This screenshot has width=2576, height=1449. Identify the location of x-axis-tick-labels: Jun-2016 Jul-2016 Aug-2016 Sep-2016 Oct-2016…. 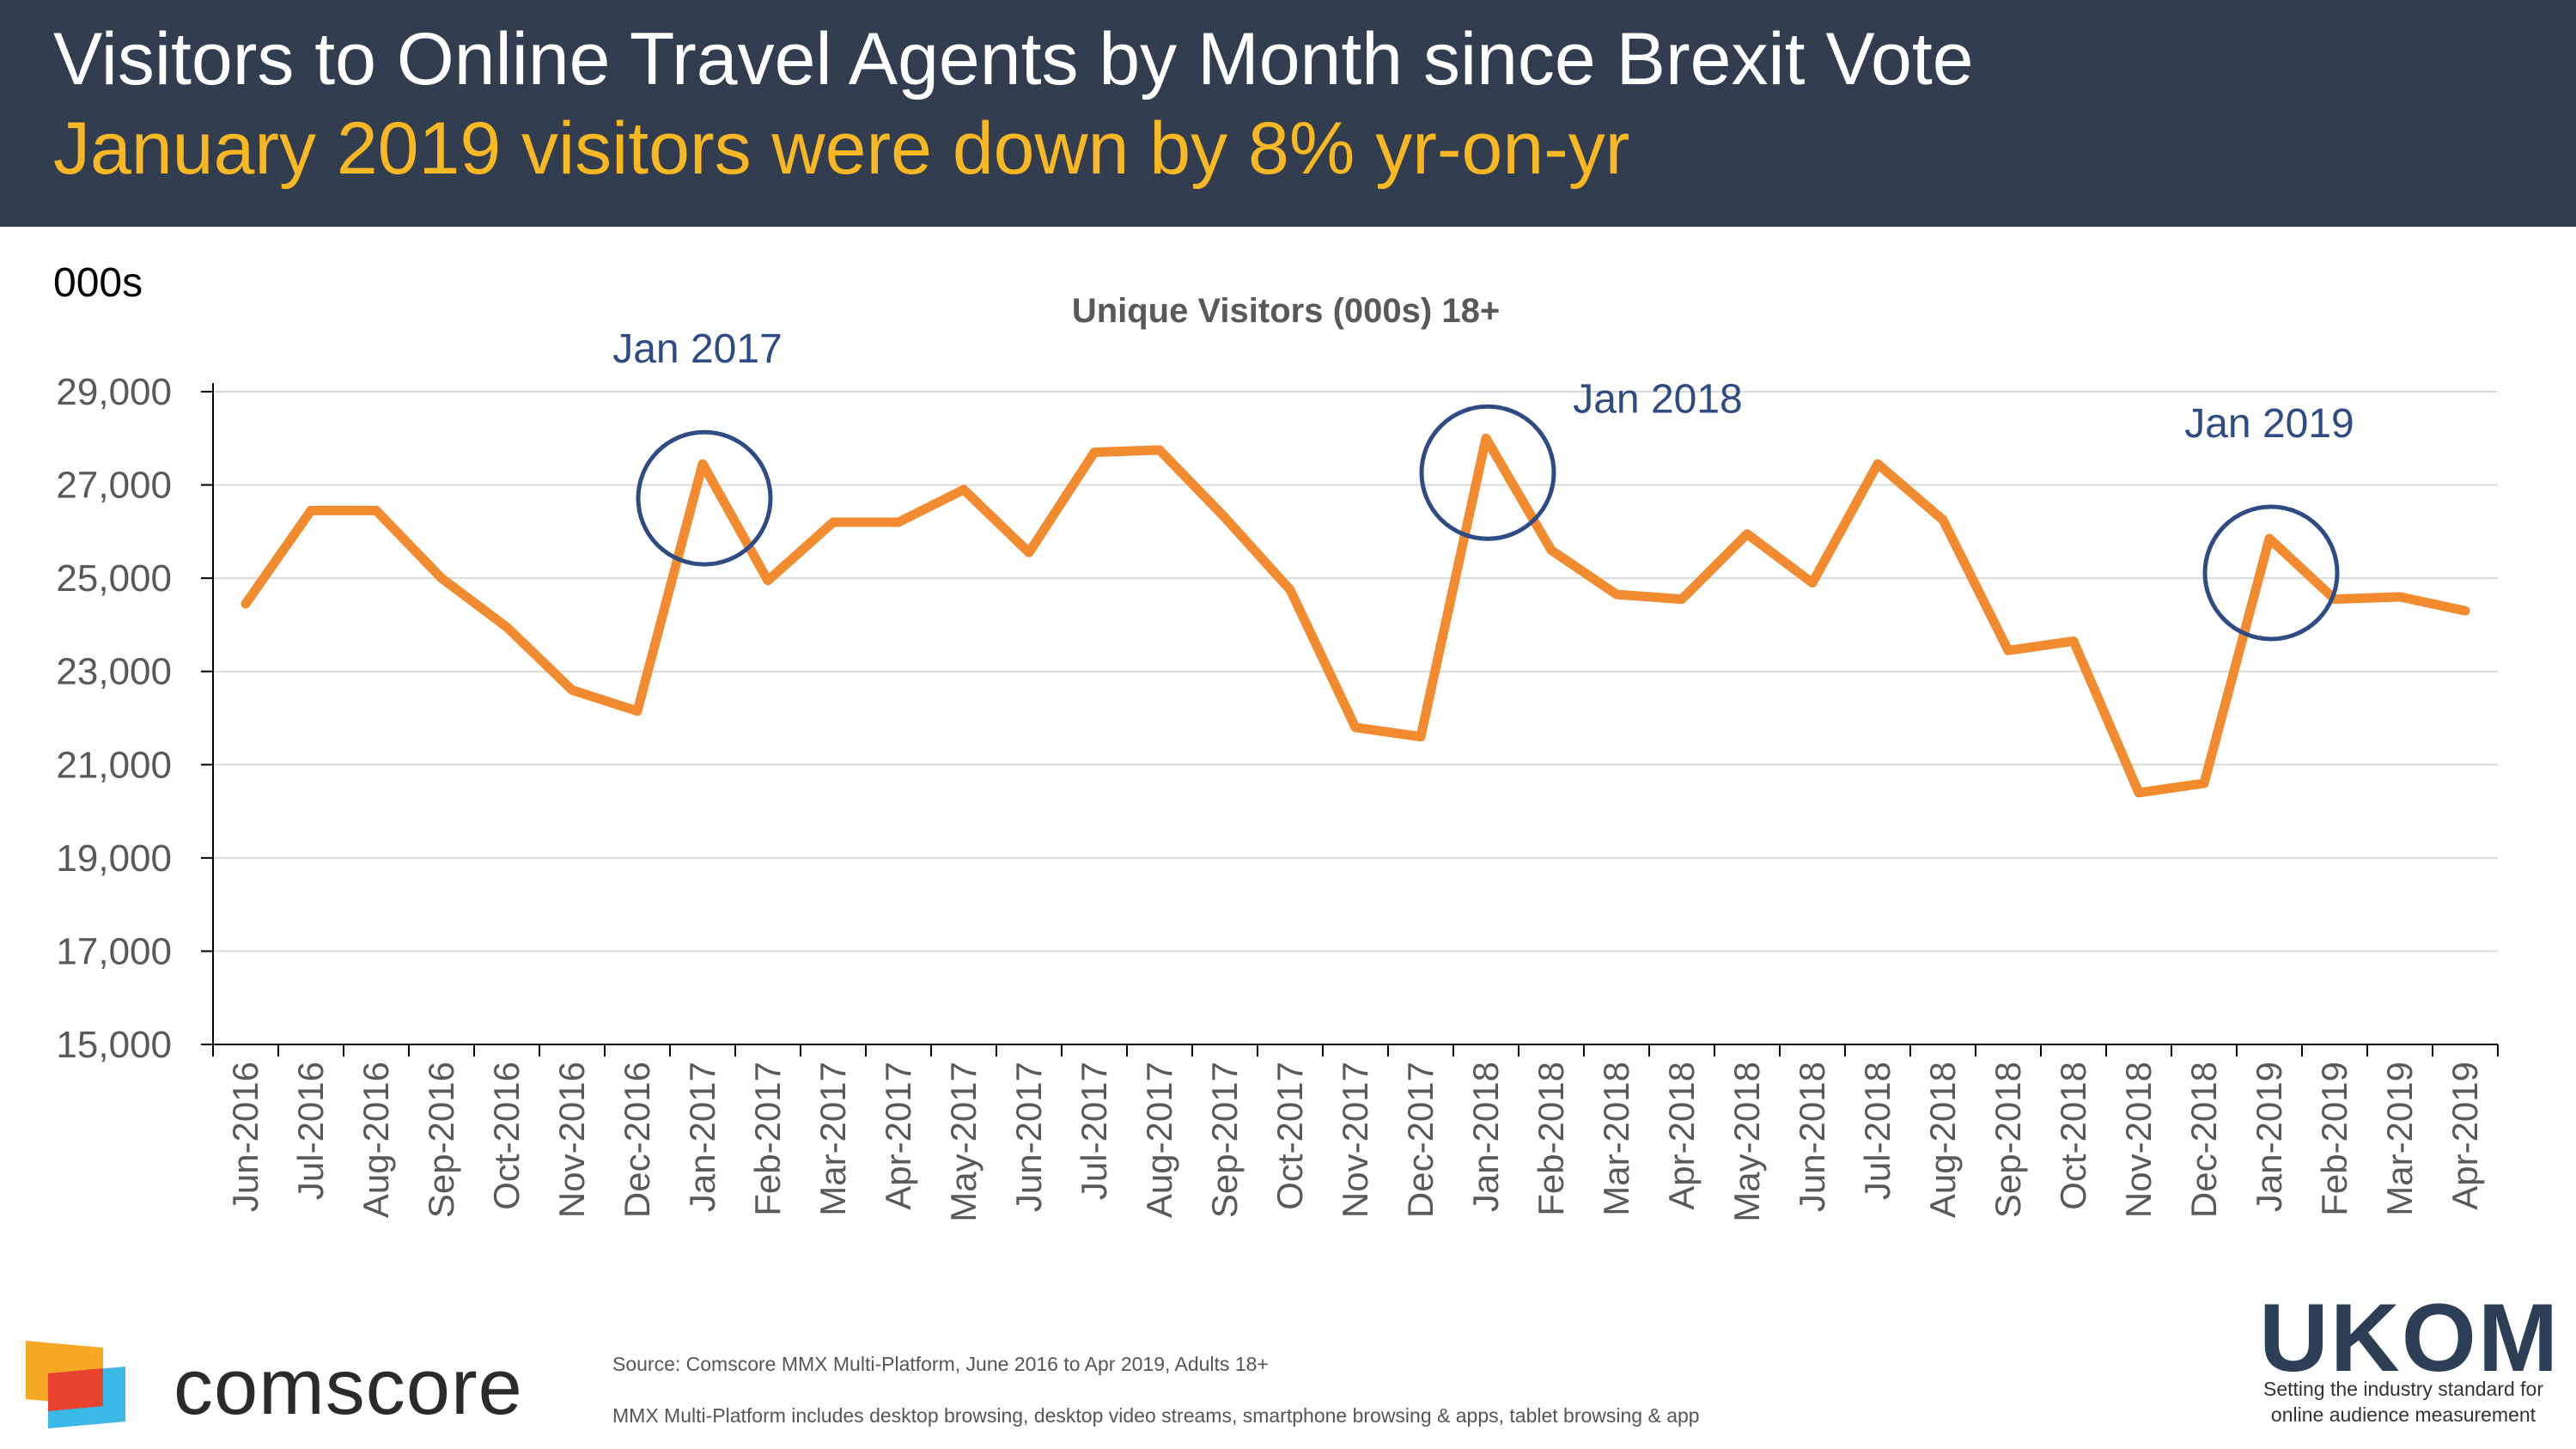
(1355, 1142).